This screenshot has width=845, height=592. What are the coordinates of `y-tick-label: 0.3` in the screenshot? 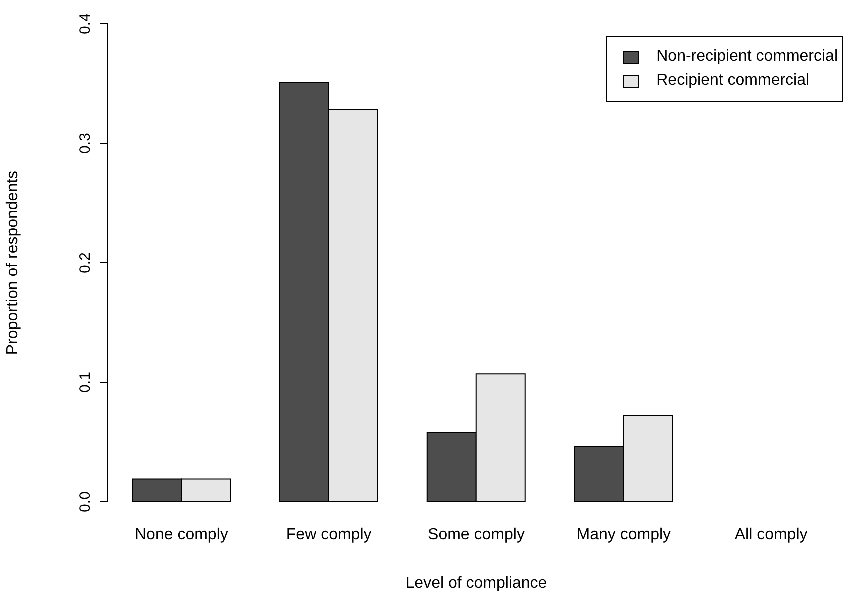 It's located at (85, 143).